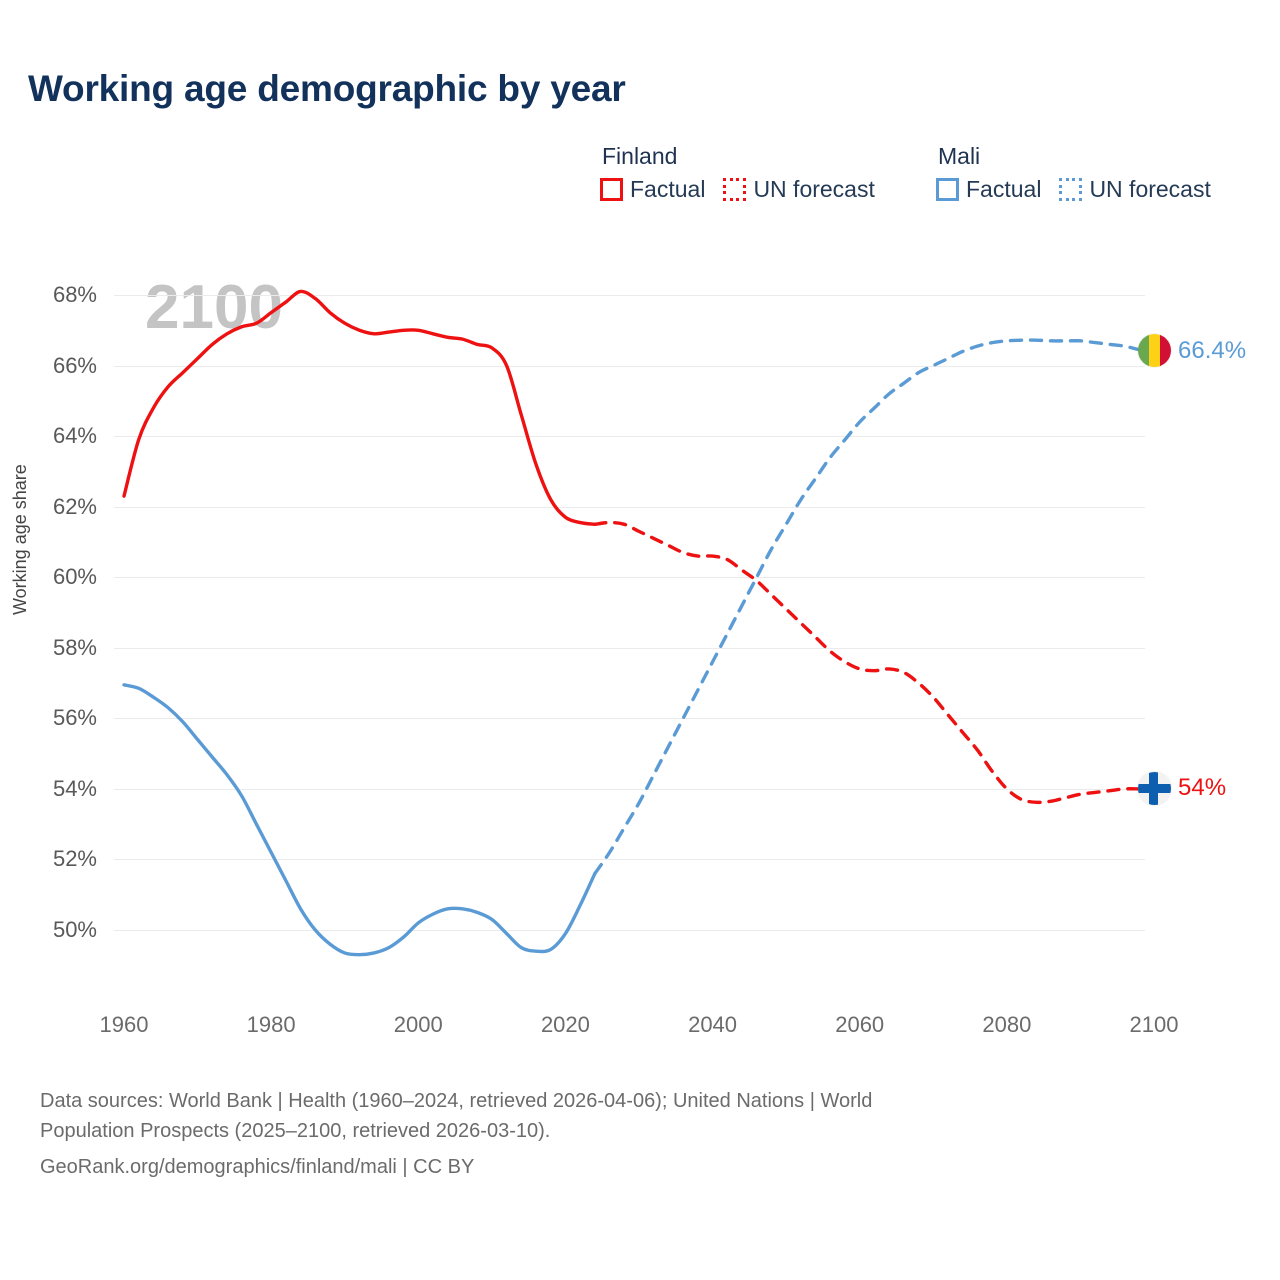  I want to click on end-value-mali: 66.4%, so click(1212, 350).